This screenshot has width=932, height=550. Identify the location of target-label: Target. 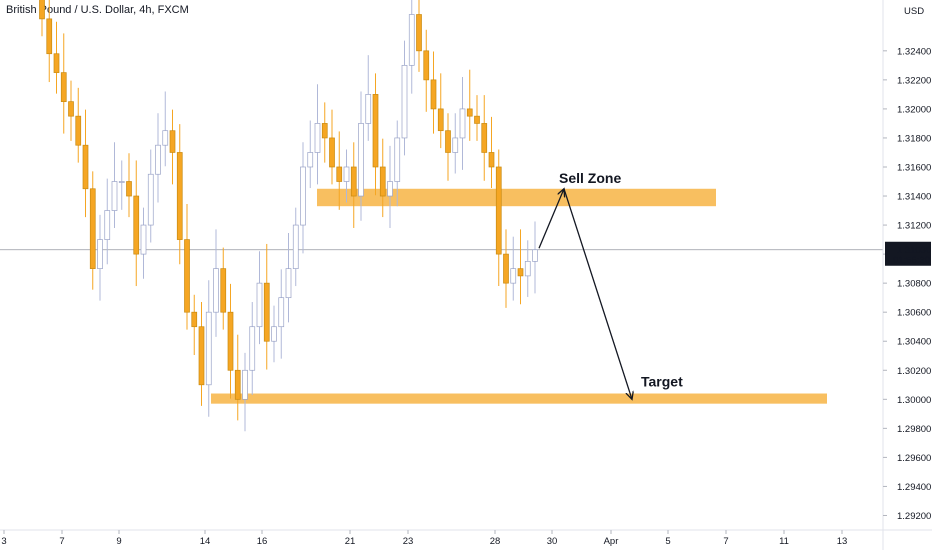
(662, 382).